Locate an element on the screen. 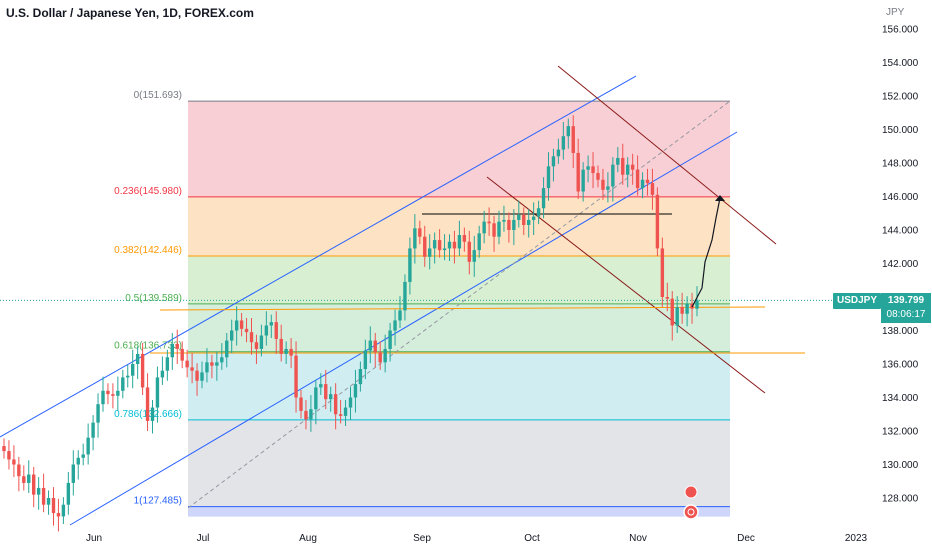 This screenshot has height=550, width=932. down-channel-upper-line is located at coordinates (667, 155).